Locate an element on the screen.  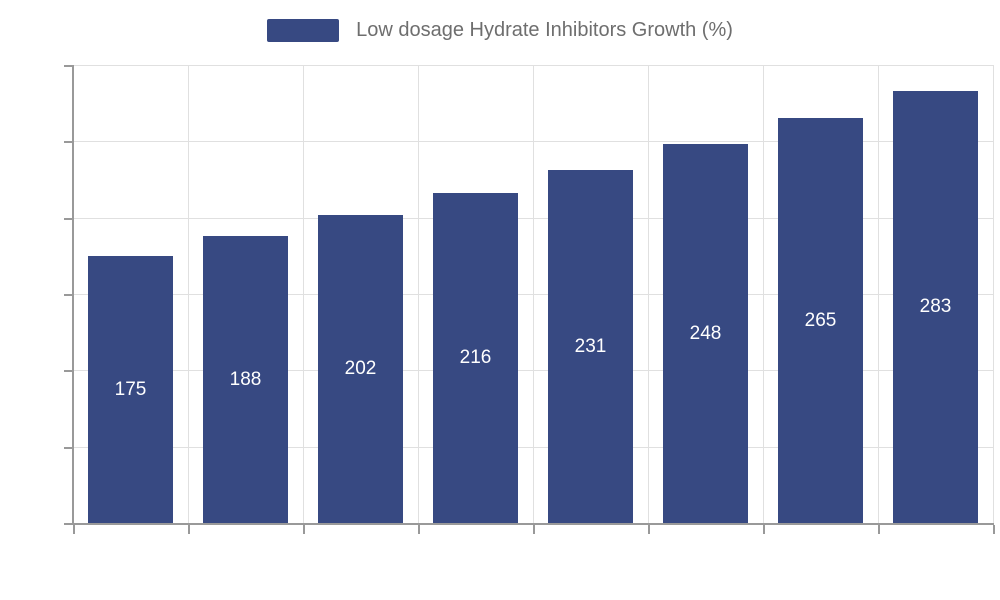
bar-value-label: 188 is located at coordinates (245, 379).